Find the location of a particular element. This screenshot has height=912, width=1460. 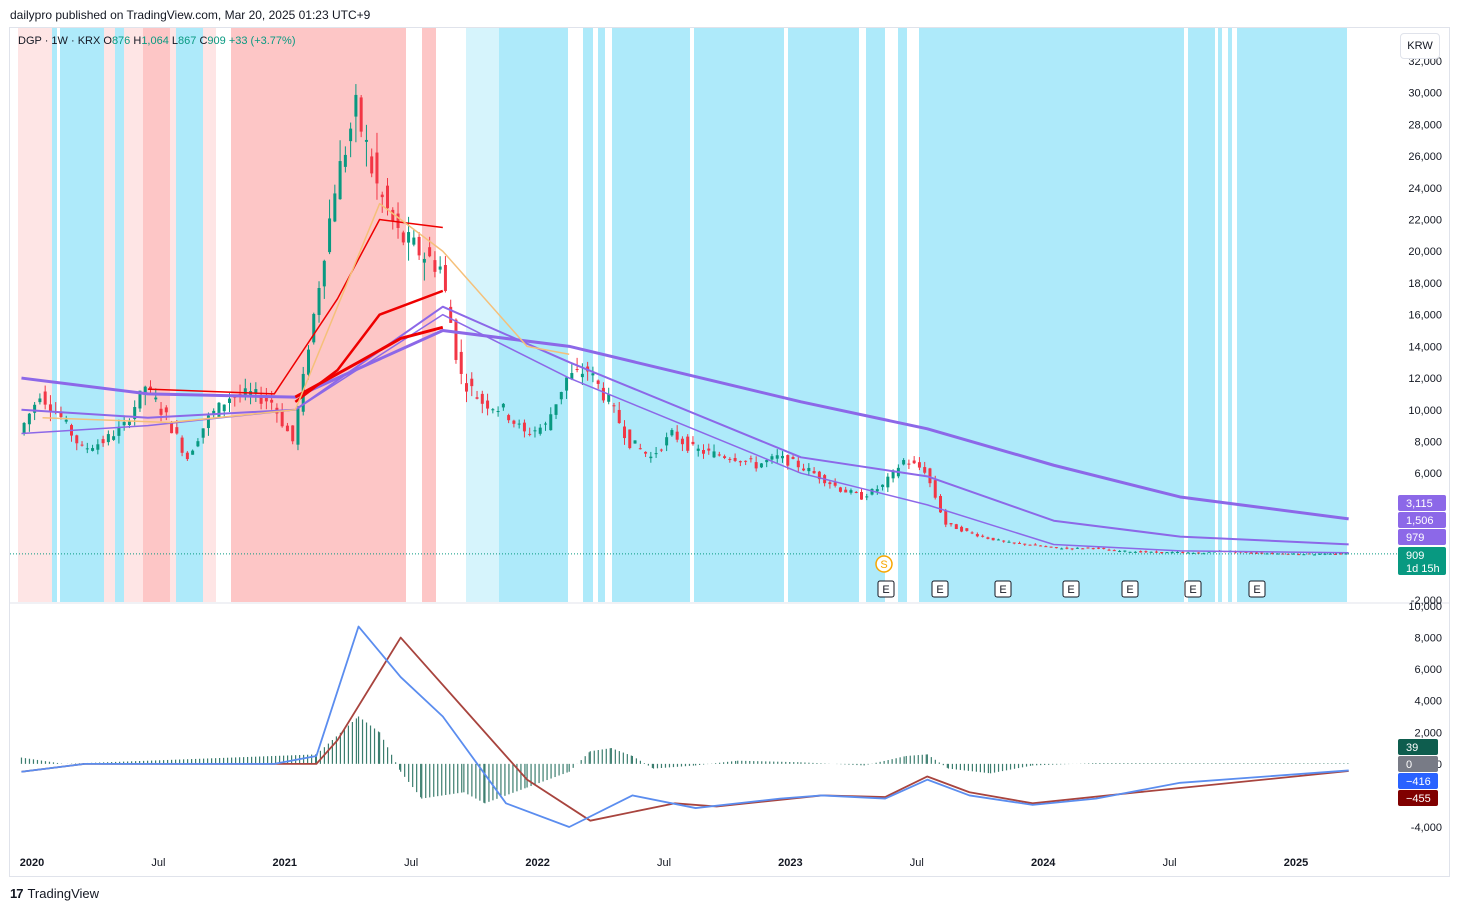

footer: 17 TradingView is located at coordinates (54, 893).